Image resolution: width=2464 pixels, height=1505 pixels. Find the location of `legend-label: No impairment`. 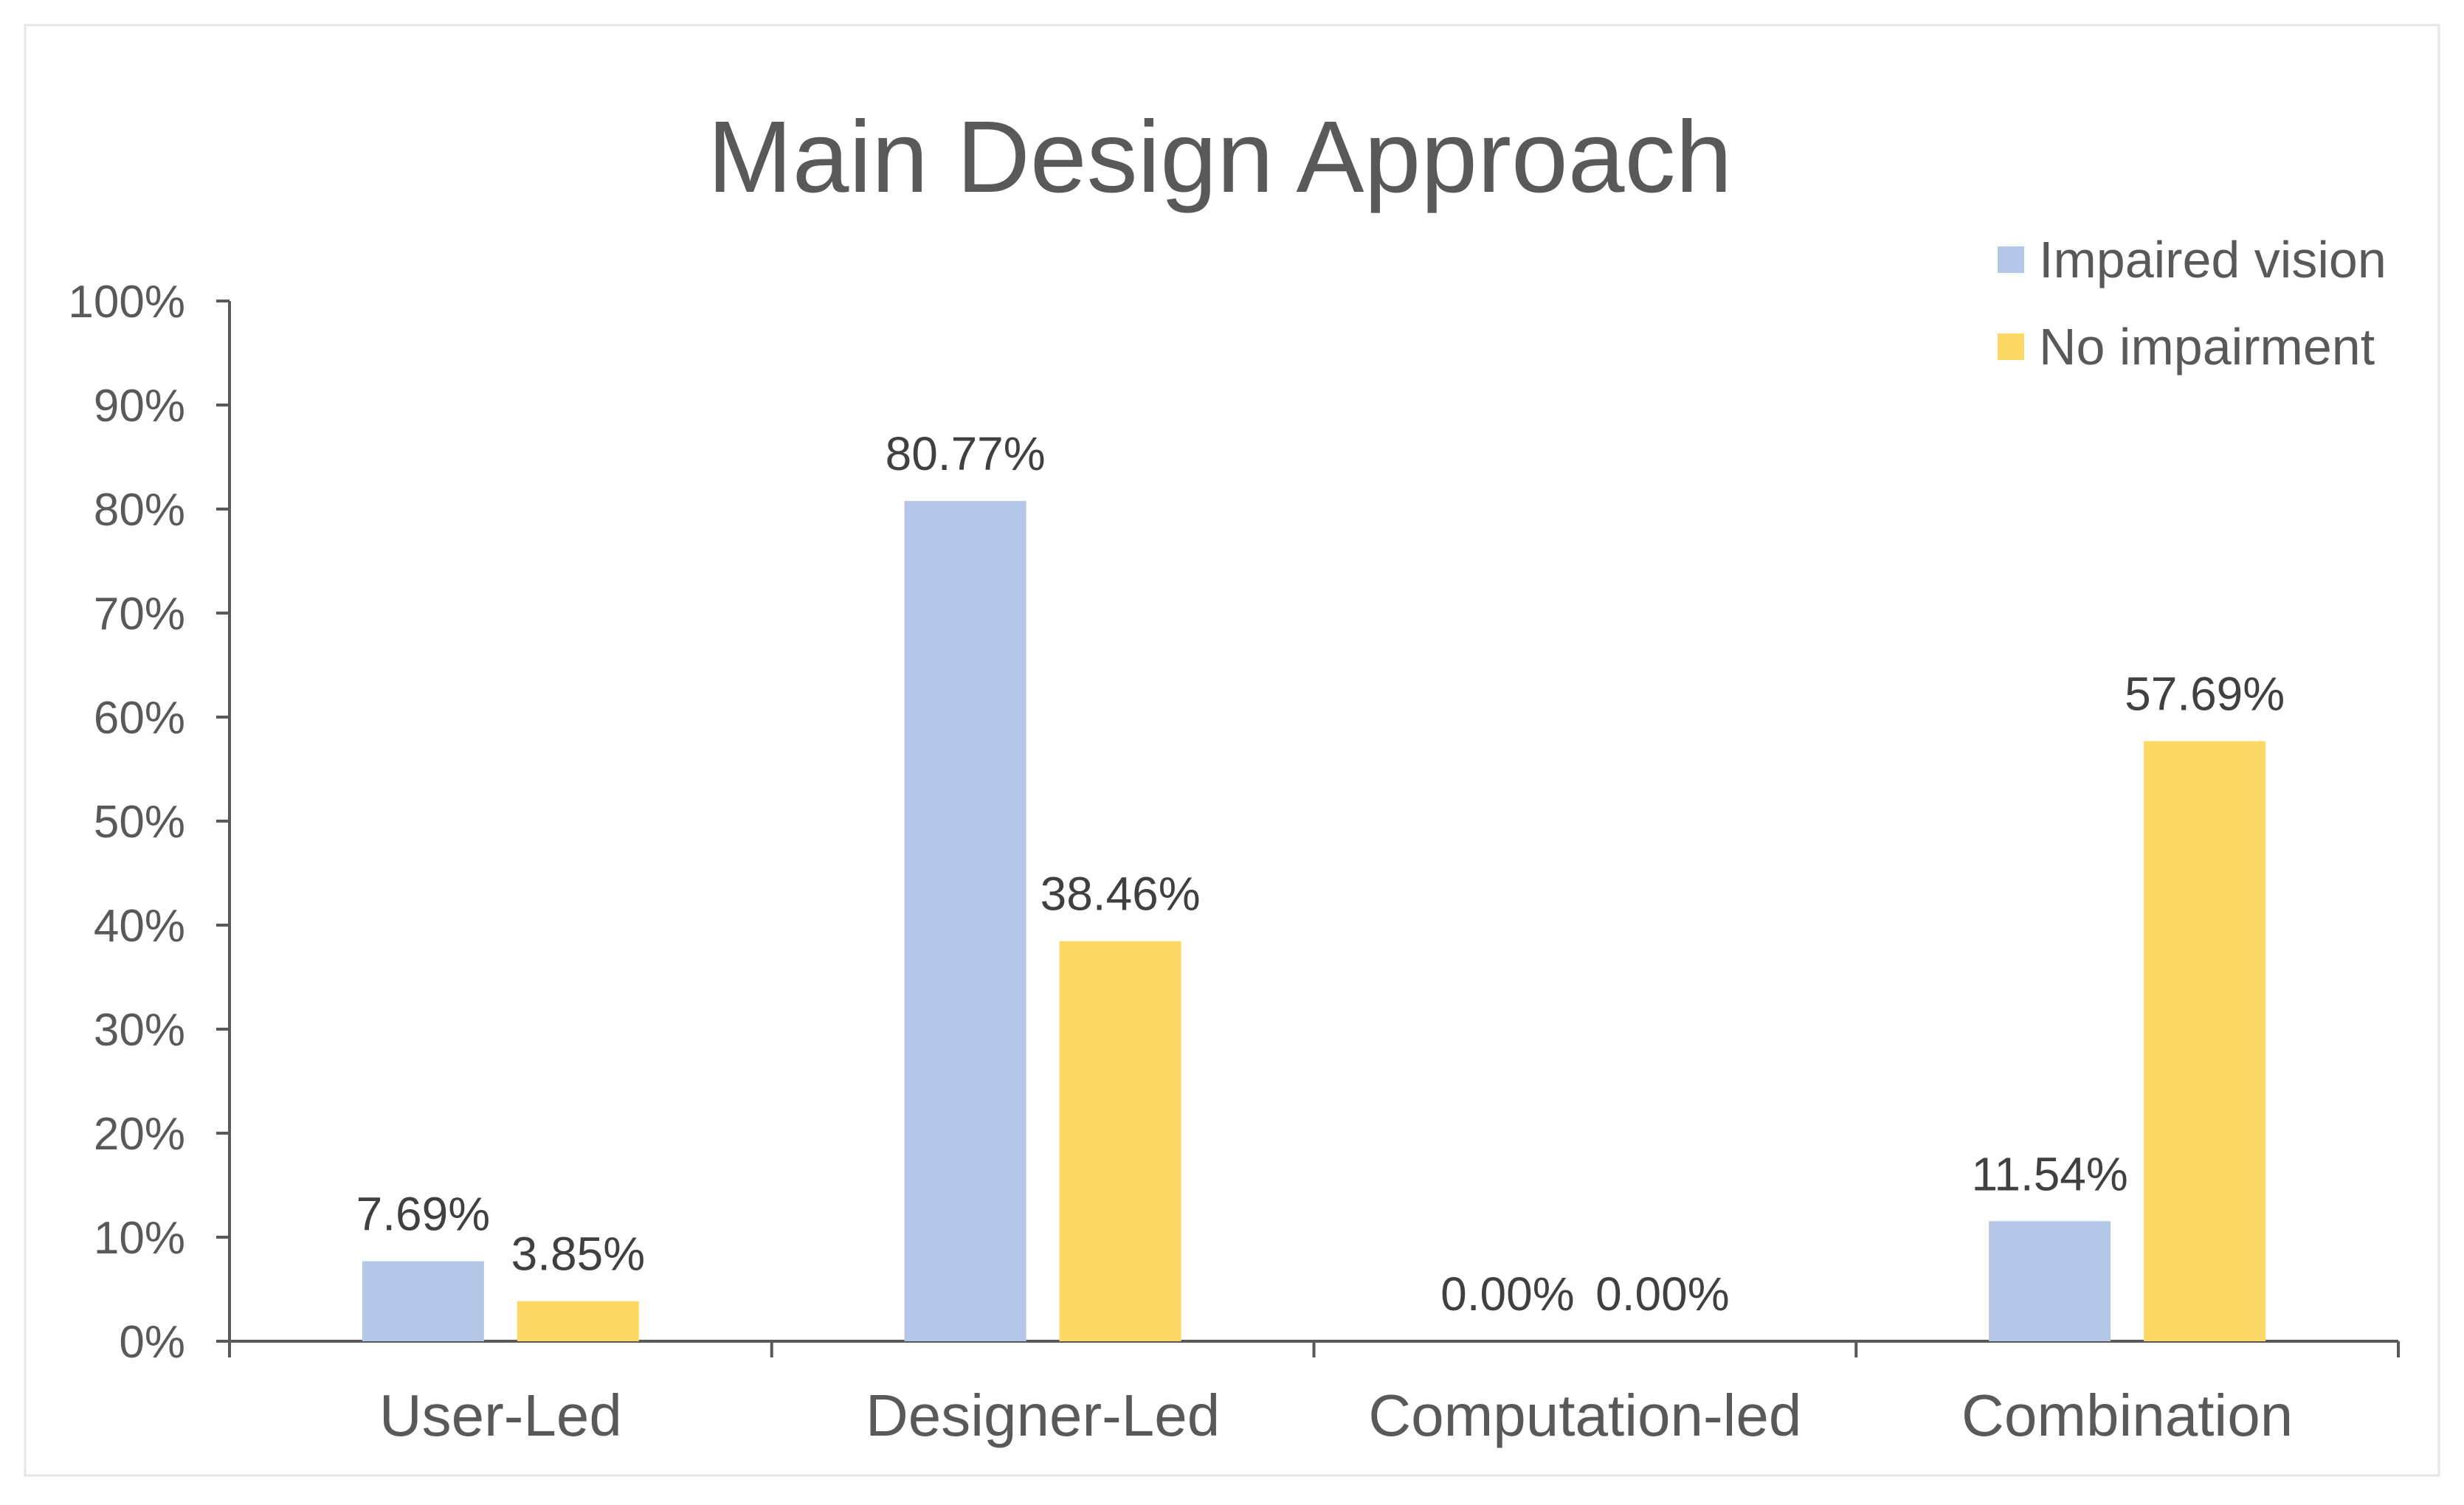

legend-label: No impairment is located at coordinates (2207, 347).